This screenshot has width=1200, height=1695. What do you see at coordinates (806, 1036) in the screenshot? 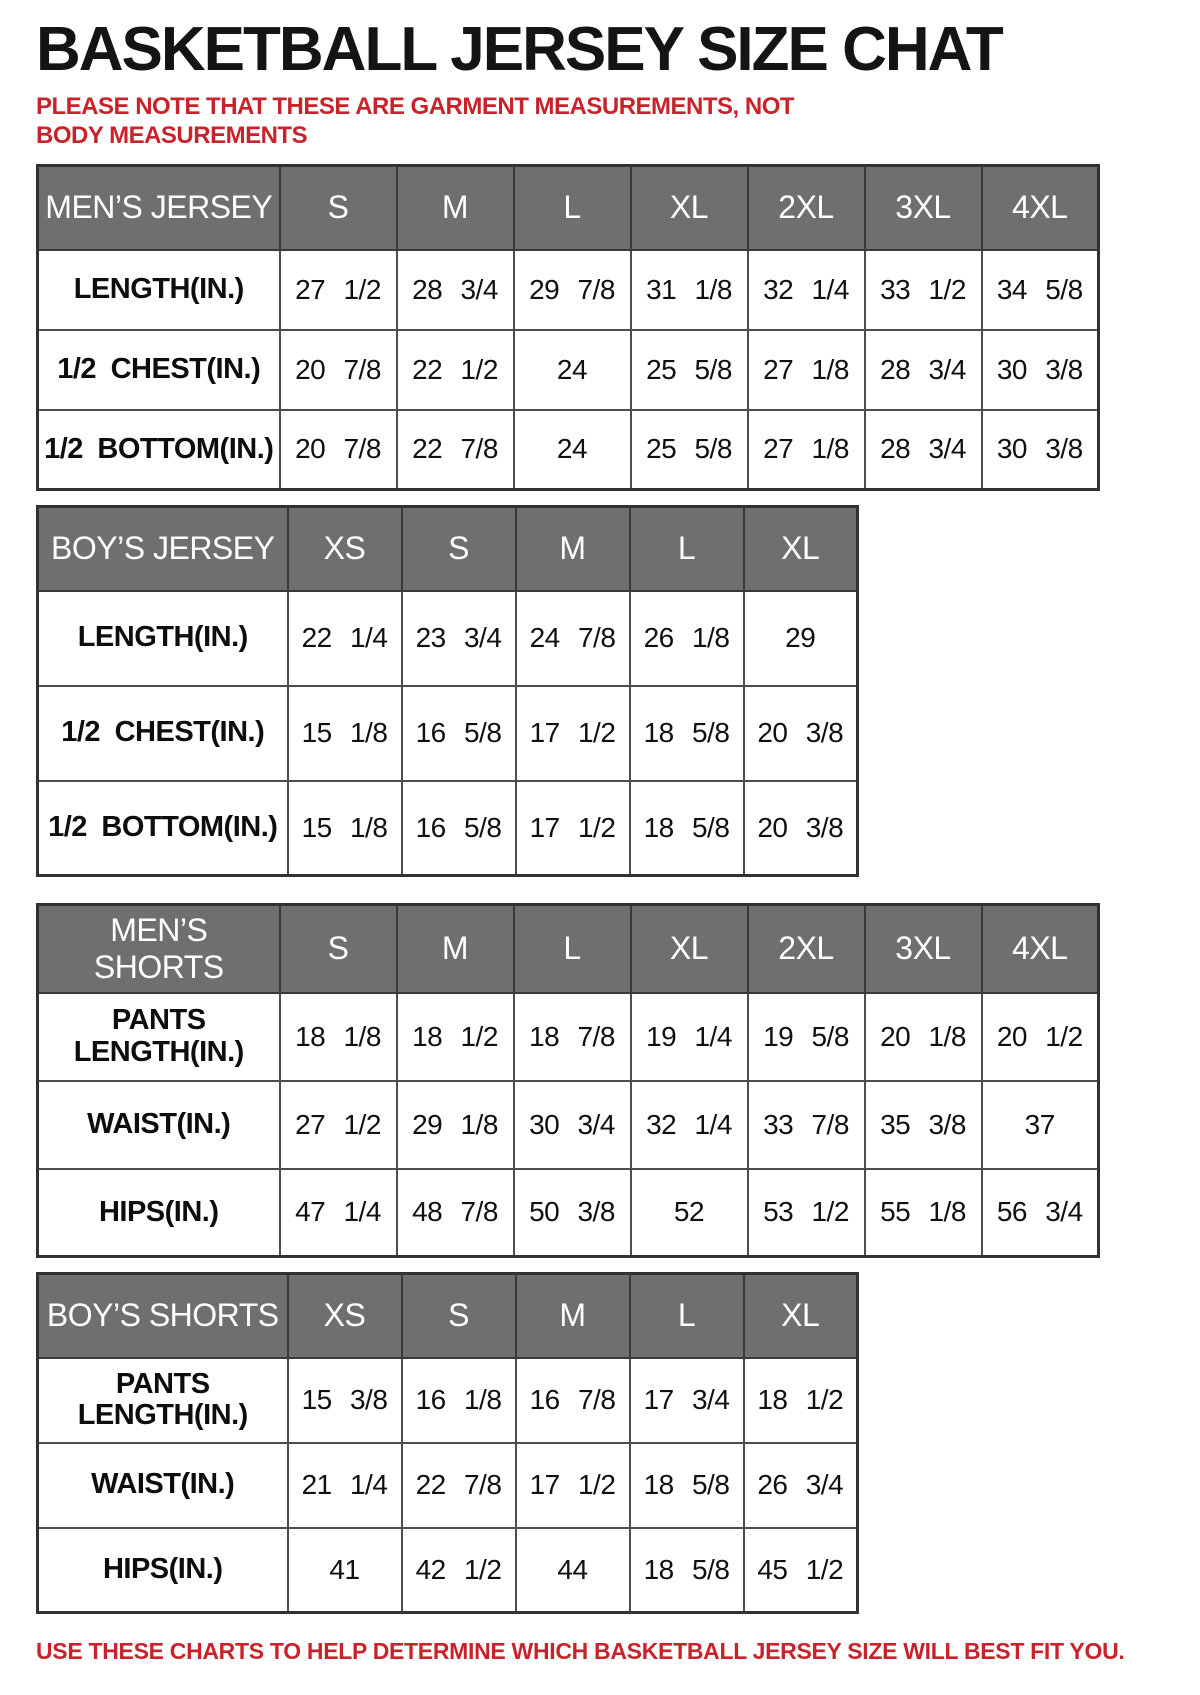
I see `measurement-value-cell: 19 5/8` at bounding box center [806, 1036].